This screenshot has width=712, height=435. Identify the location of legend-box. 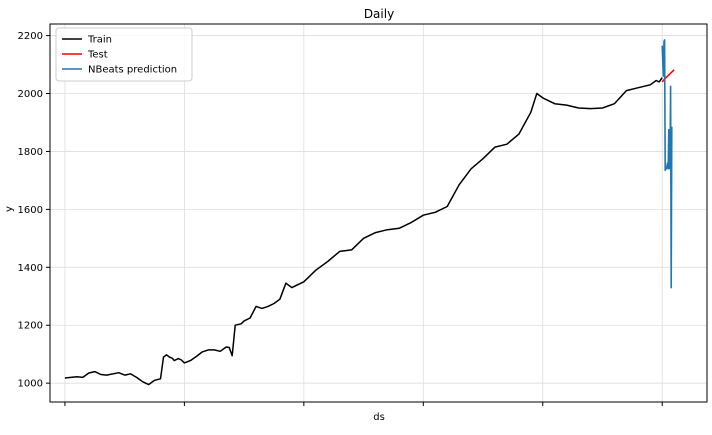
(124, 54).